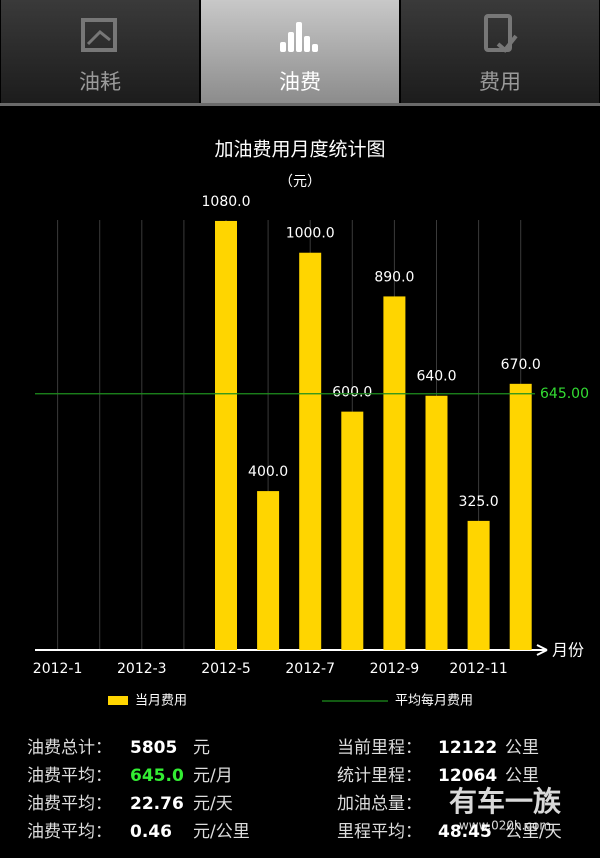  I want to click on stat-label: 里程平均：, so click(379, 832).